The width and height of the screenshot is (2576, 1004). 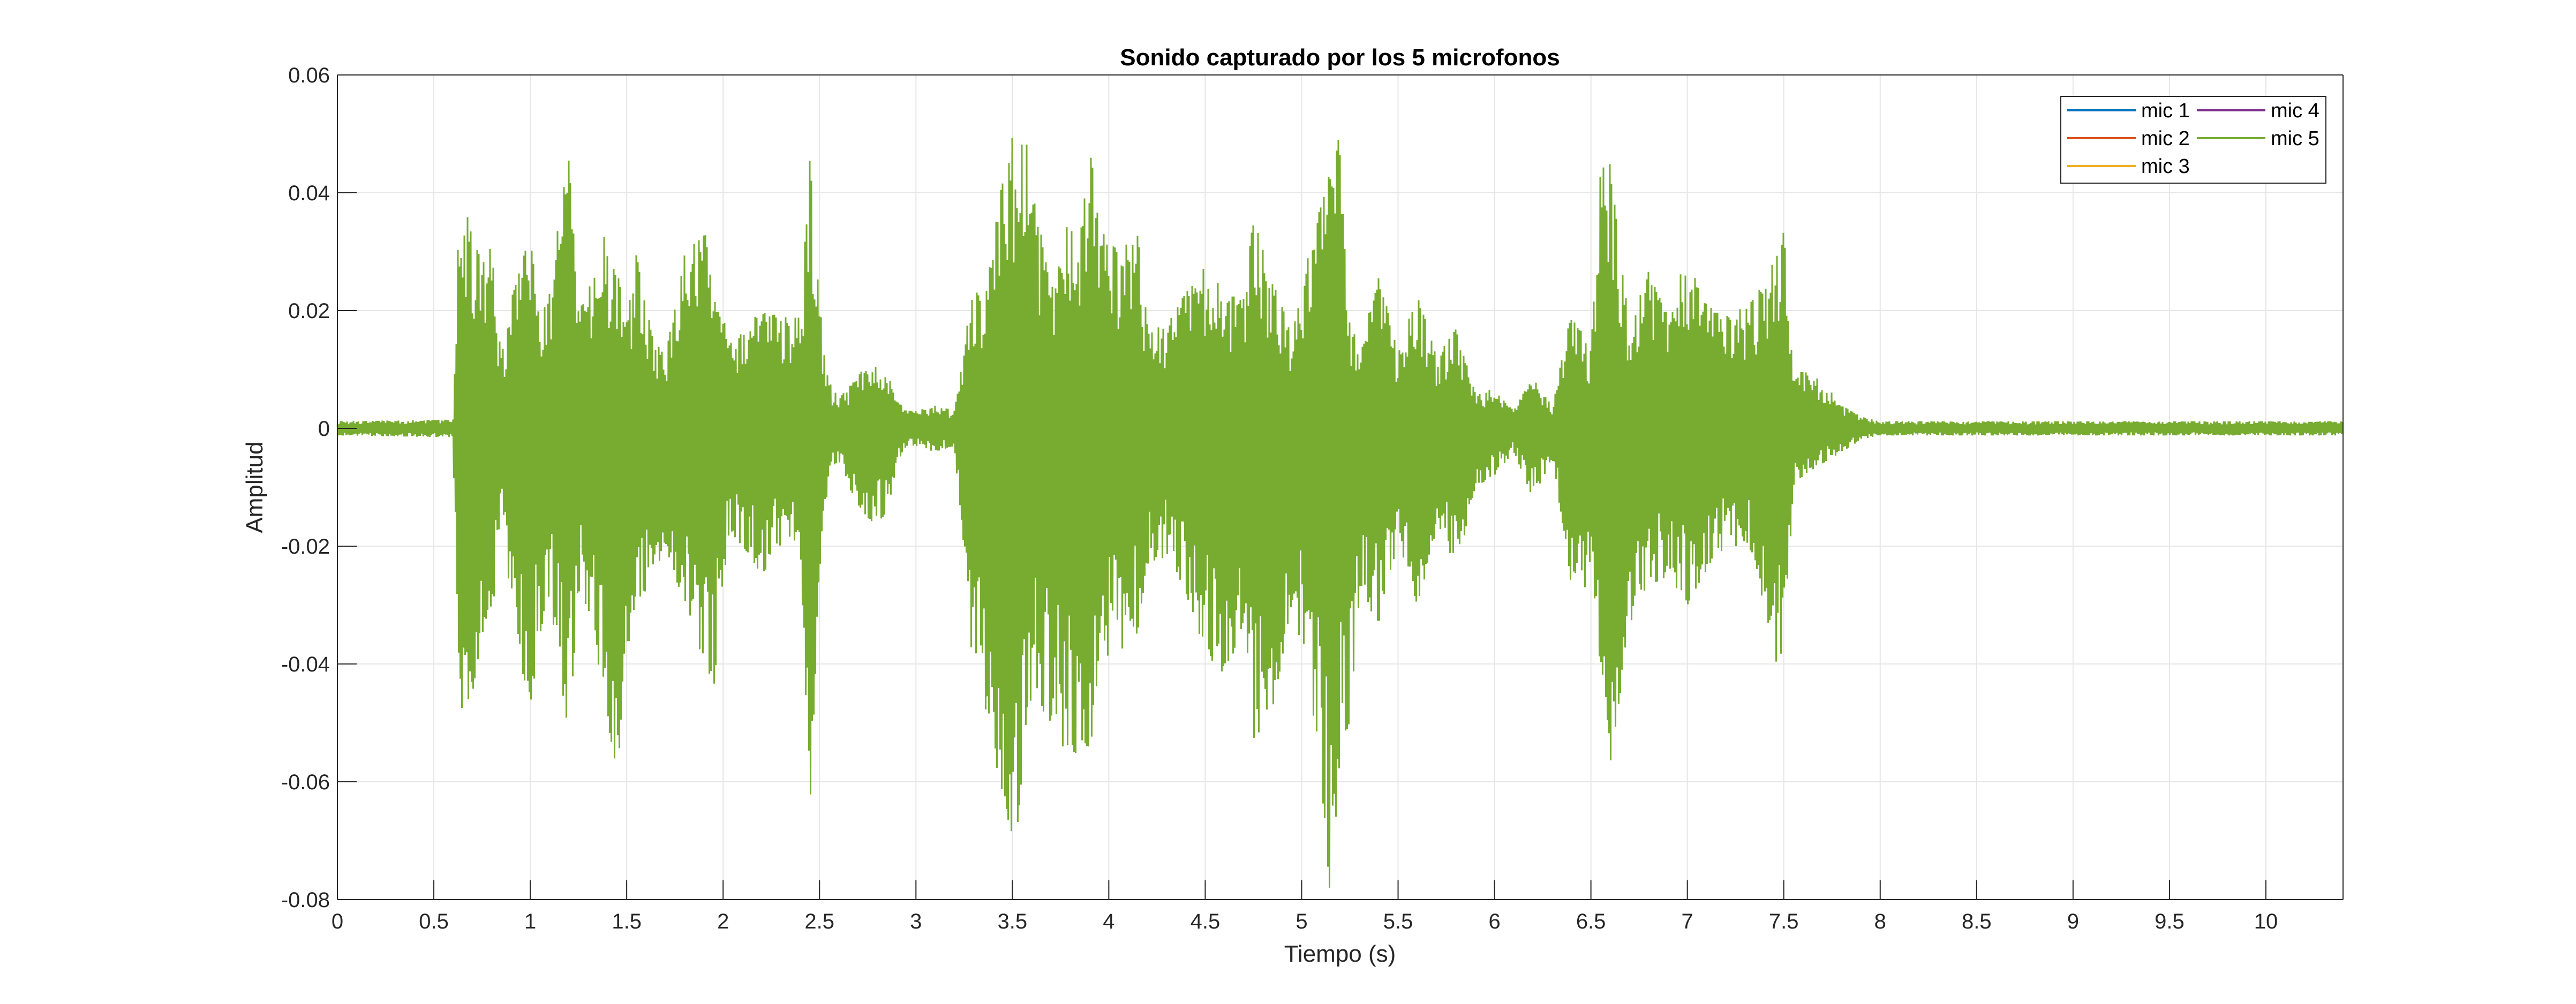 I want to click on x-tick-label-17: 8.5, so click(x=1977, y=921).